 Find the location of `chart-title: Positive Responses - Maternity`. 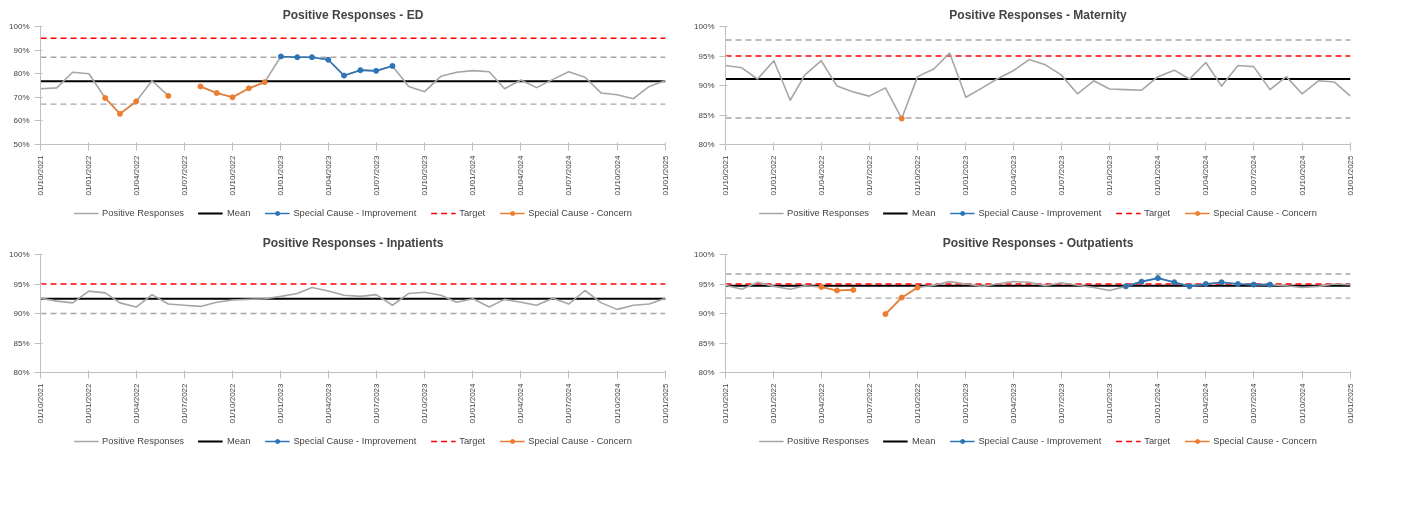

chart-title: Positive Responses - Maternity is located at coordinates (1038, 14).